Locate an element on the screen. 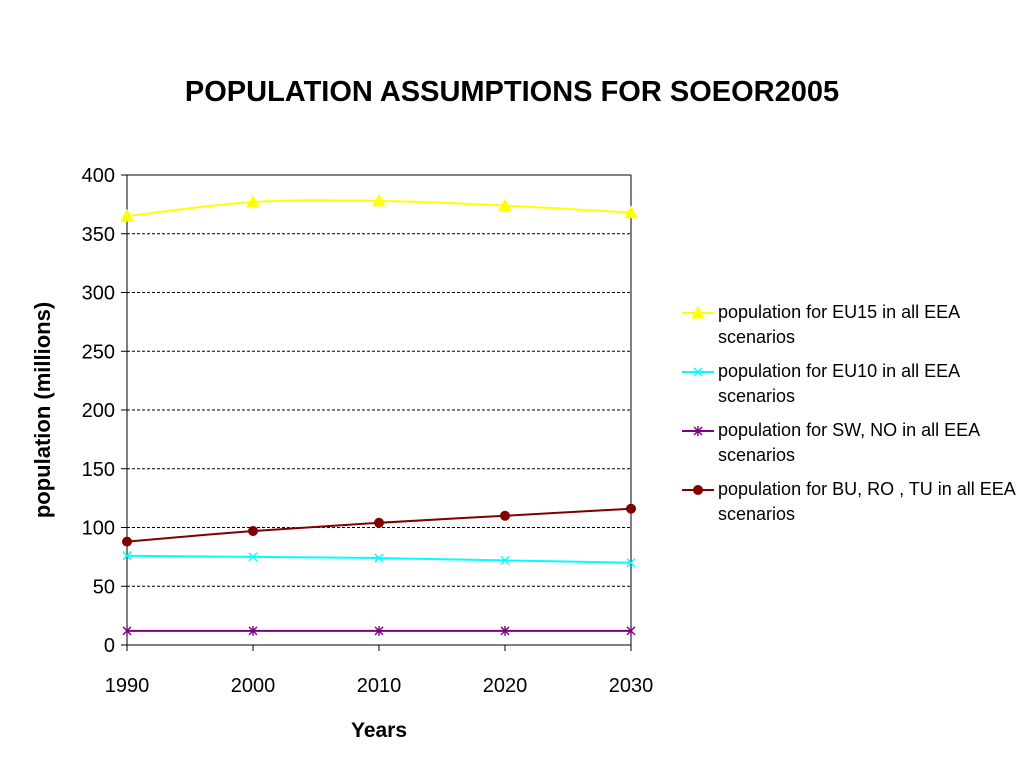 This screenshot has height=768, width=1024. legend-item: population for EU15 in all EEA scenarios is located at coordinates (849, 325).